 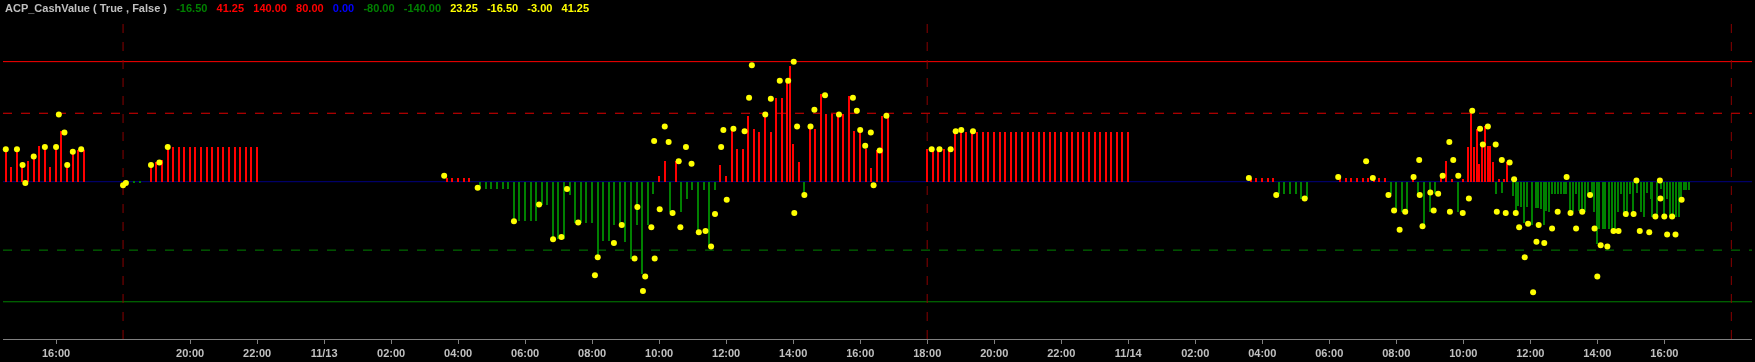 What do you see at coordinates (540, 8) in the screenshot?
I see `text: -3.00` at bounding box center [540, 8].